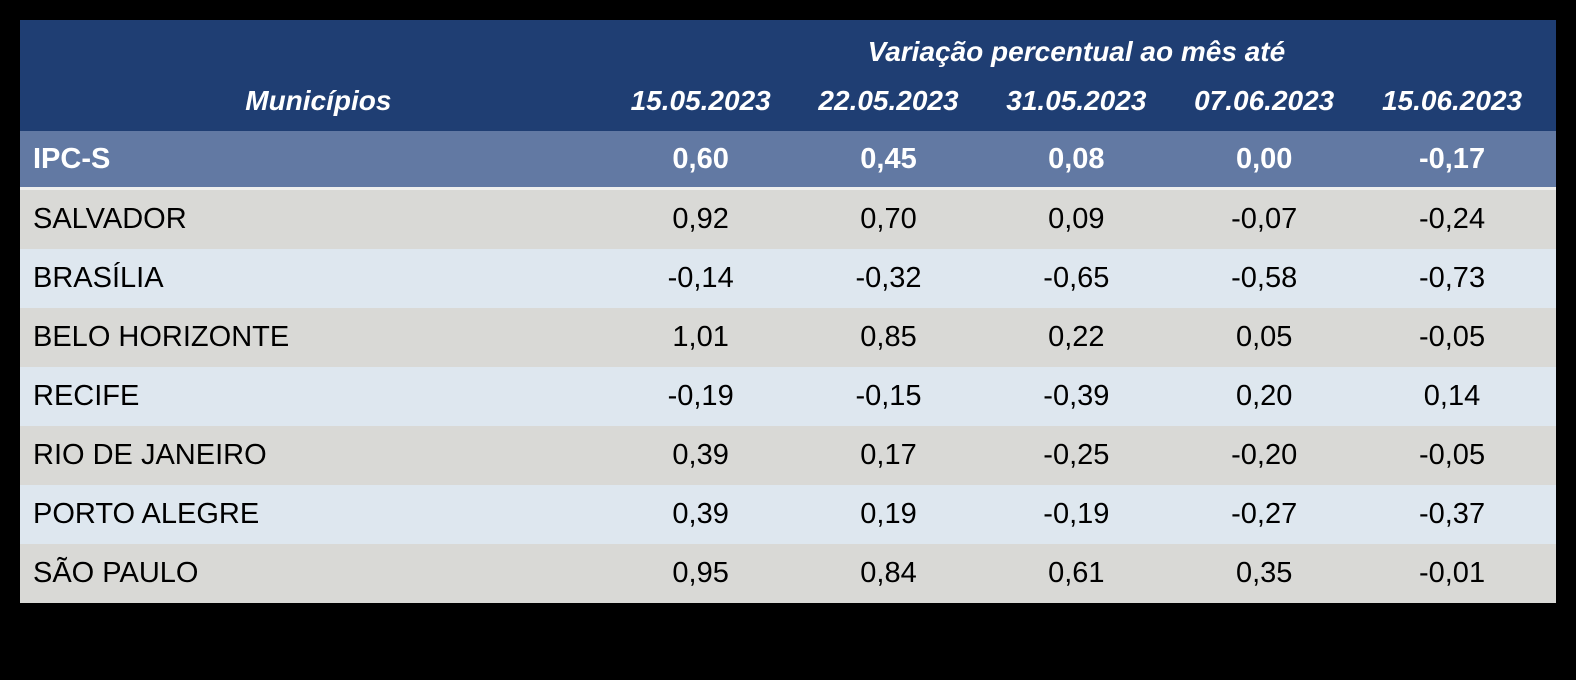  What do you see at coordinates (1076, 455) in the screenshot?
I see `row-cell: -0,25` at bounding box center [1076, 455].